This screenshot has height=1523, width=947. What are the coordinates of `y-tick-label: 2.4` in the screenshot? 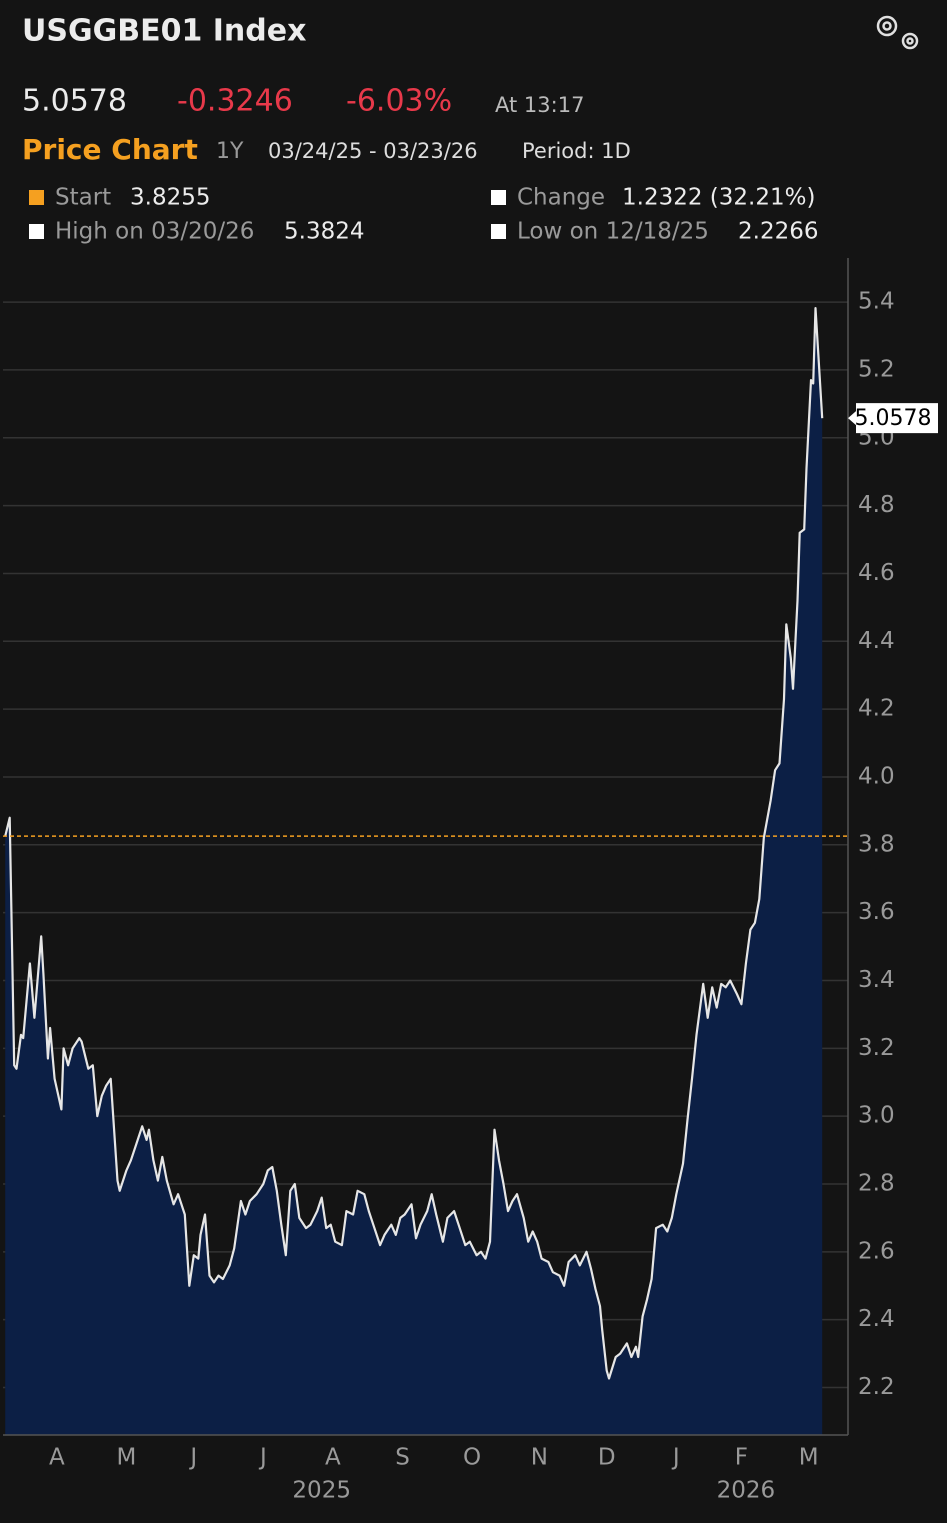 It's located at (876, 1319).